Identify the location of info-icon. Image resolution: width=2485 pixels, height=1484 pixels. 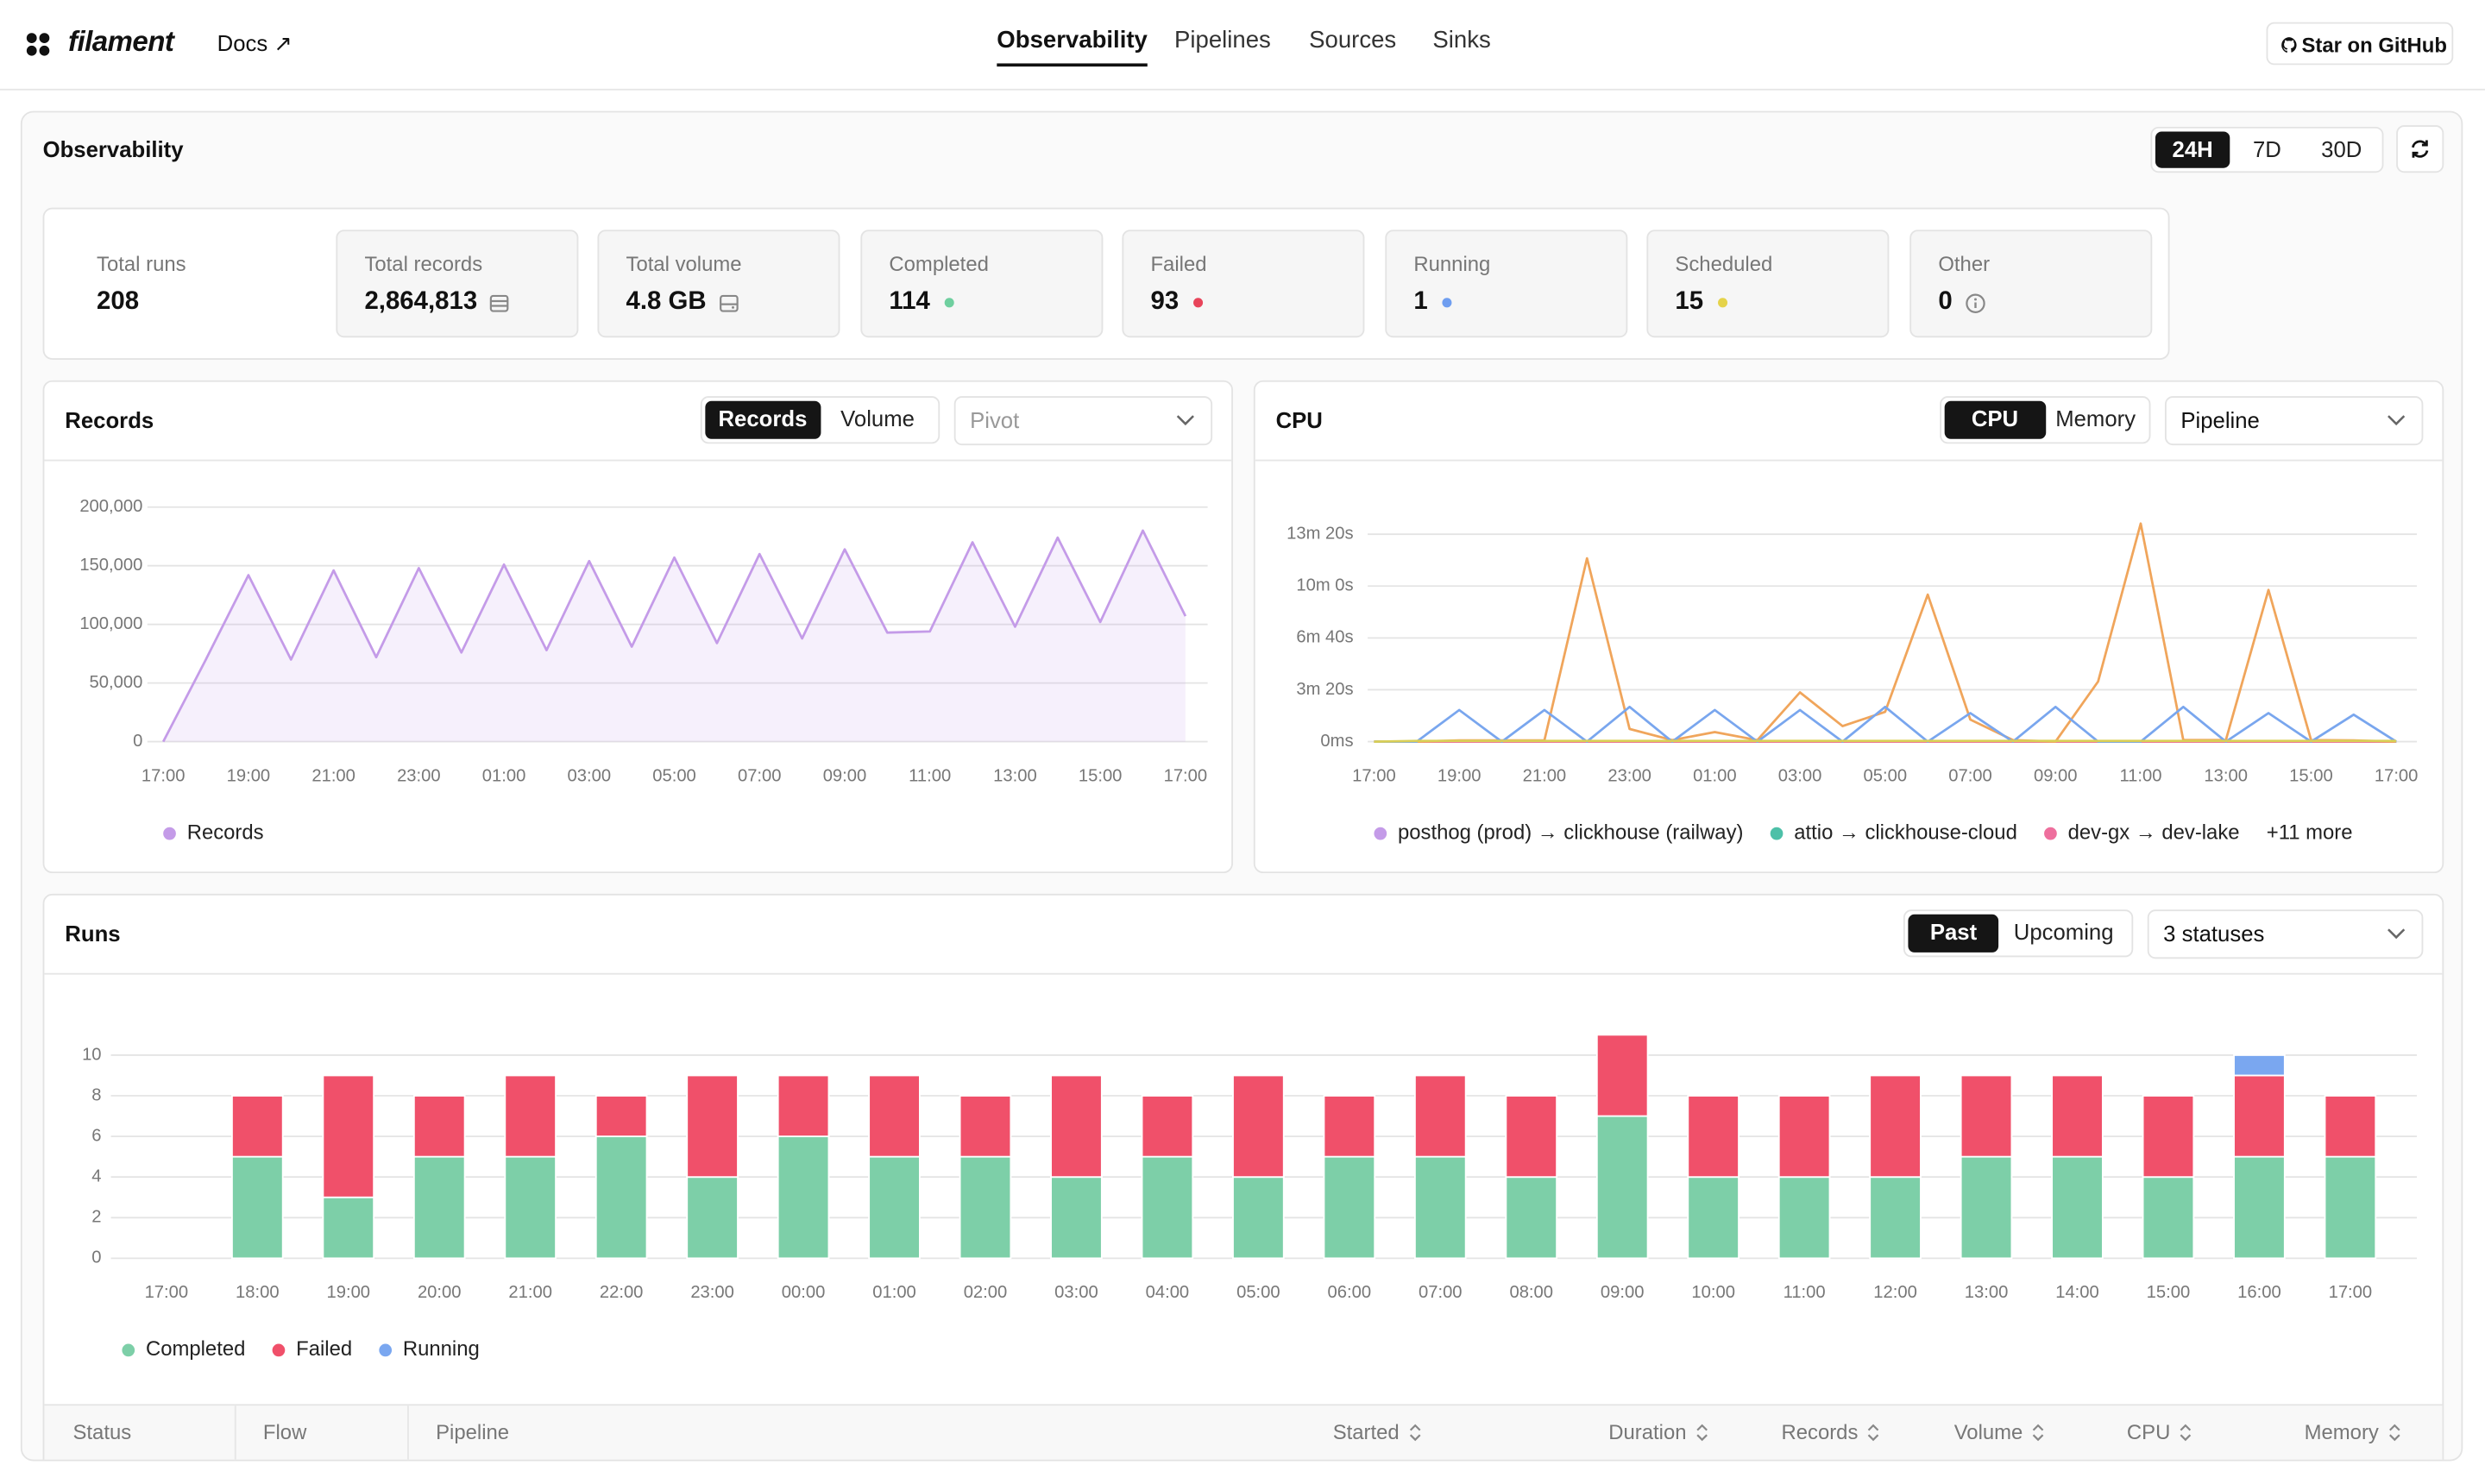
(1975, 302).